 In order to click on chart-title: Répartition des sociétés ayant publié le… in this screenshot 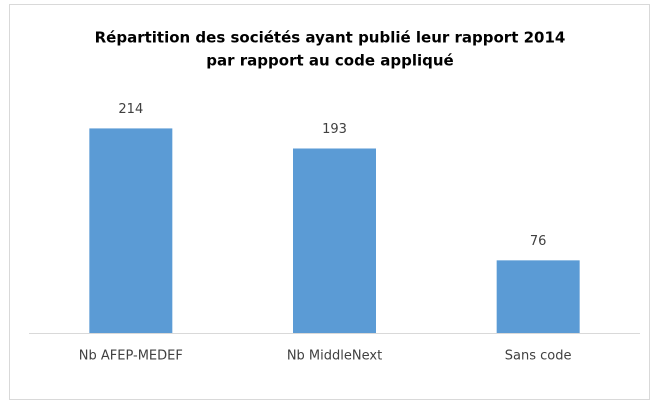, I will do `click(330, 38)`.